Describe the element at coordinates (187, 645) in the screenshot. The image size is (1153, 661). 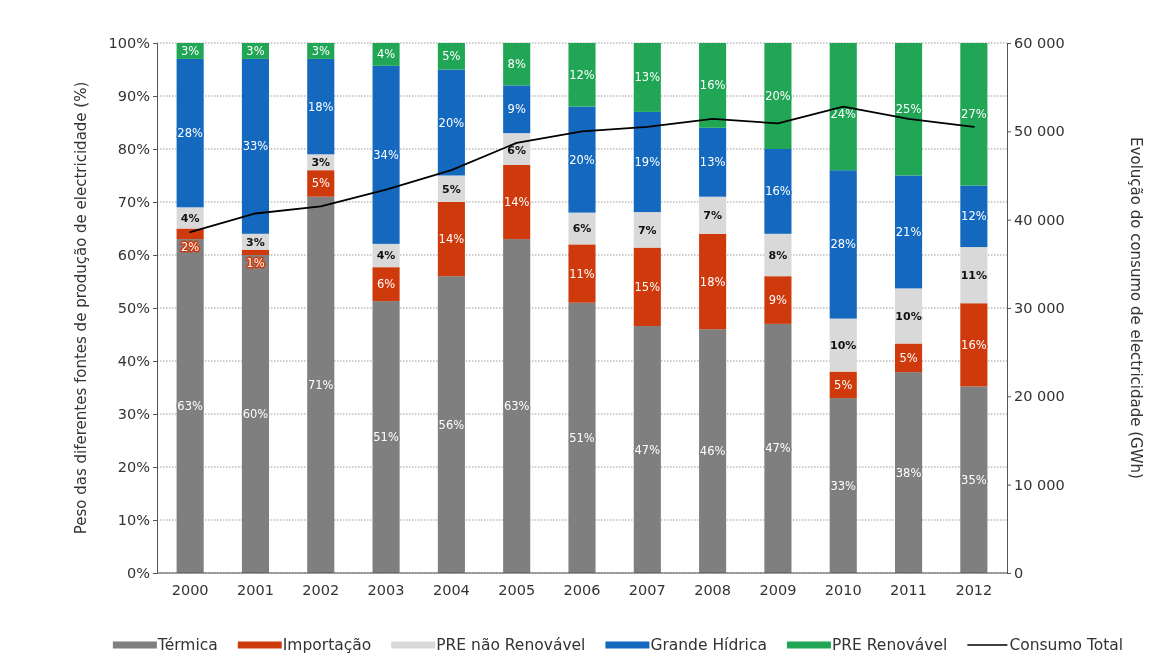
I see `legend-label: Térmica` at that location.